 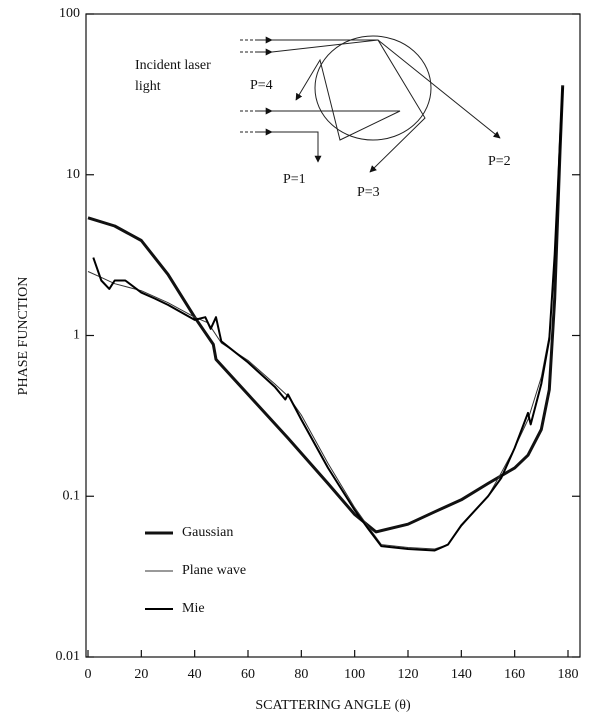 I want to click on x-tick-label: 0, so click(x=88, y=674).